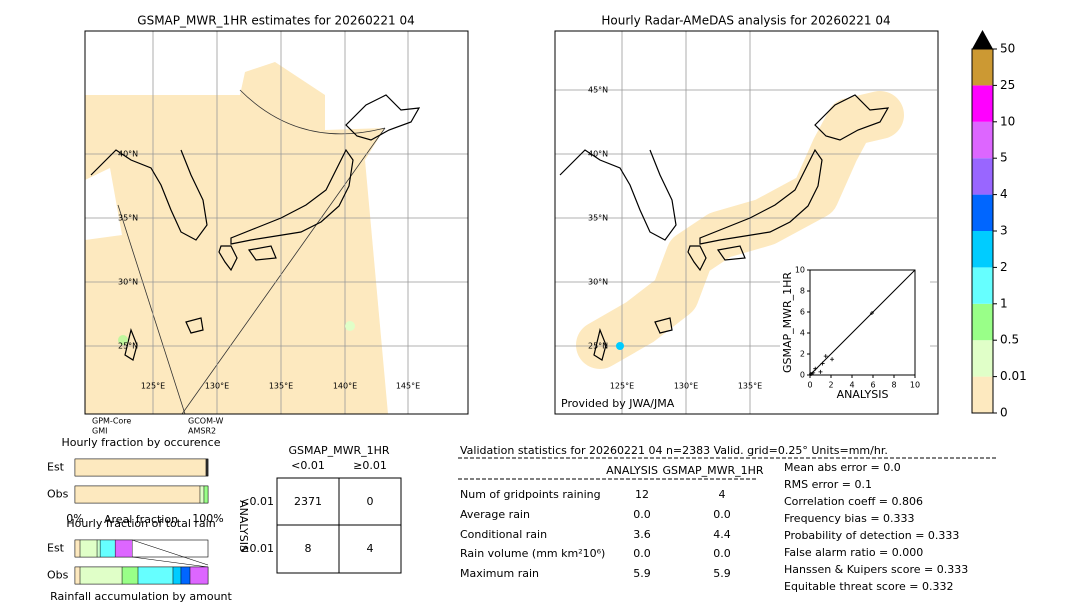 This screenshot has width=1080, height=612. Describe the element at coordinates (598, 346) in the screenshot. I see `lat-label: 25°N` at that location.